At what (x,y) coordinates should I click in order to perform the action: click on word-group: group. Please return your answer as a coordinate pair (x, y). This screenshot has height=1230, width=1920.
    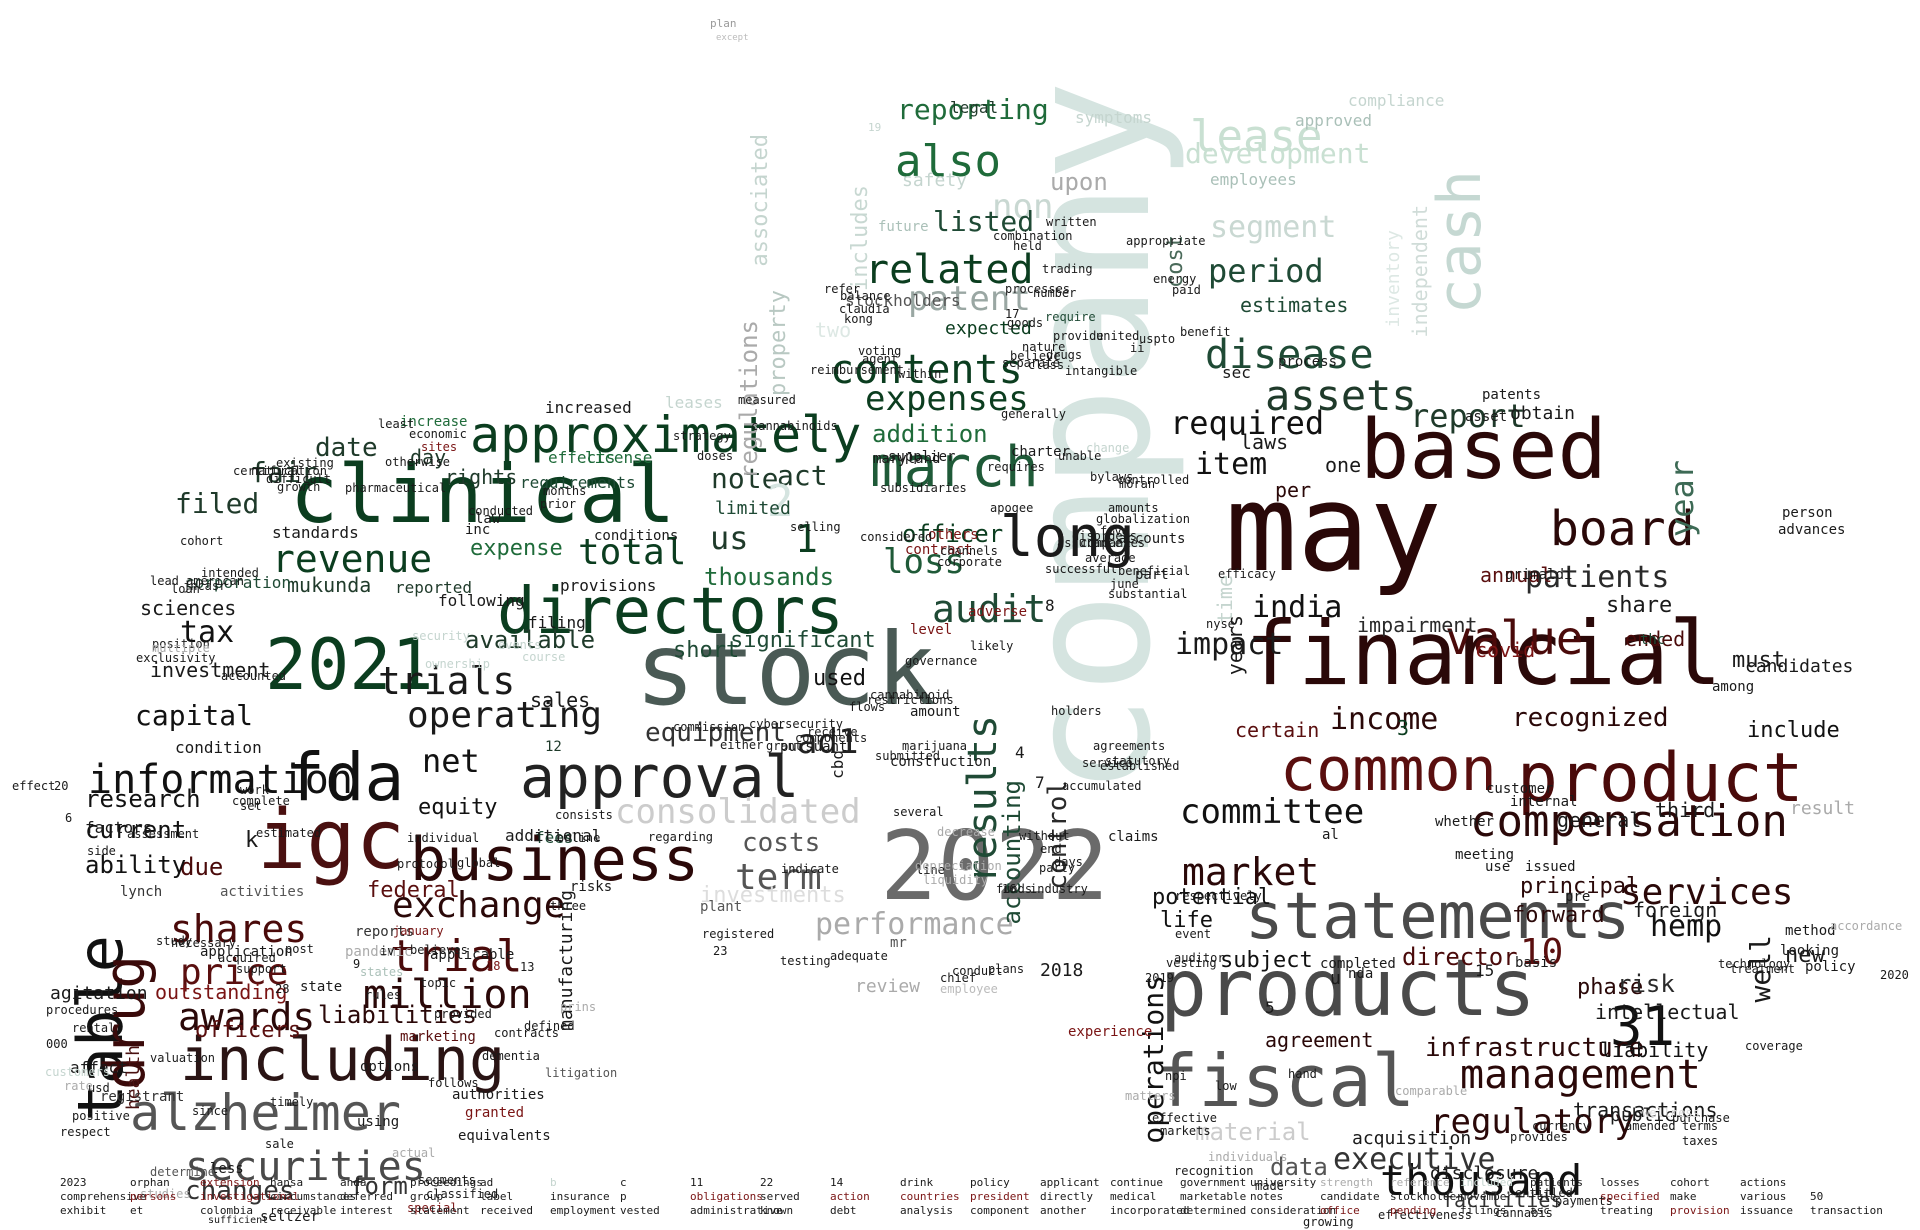
    Looking at the image, I should click on (427, 1196).